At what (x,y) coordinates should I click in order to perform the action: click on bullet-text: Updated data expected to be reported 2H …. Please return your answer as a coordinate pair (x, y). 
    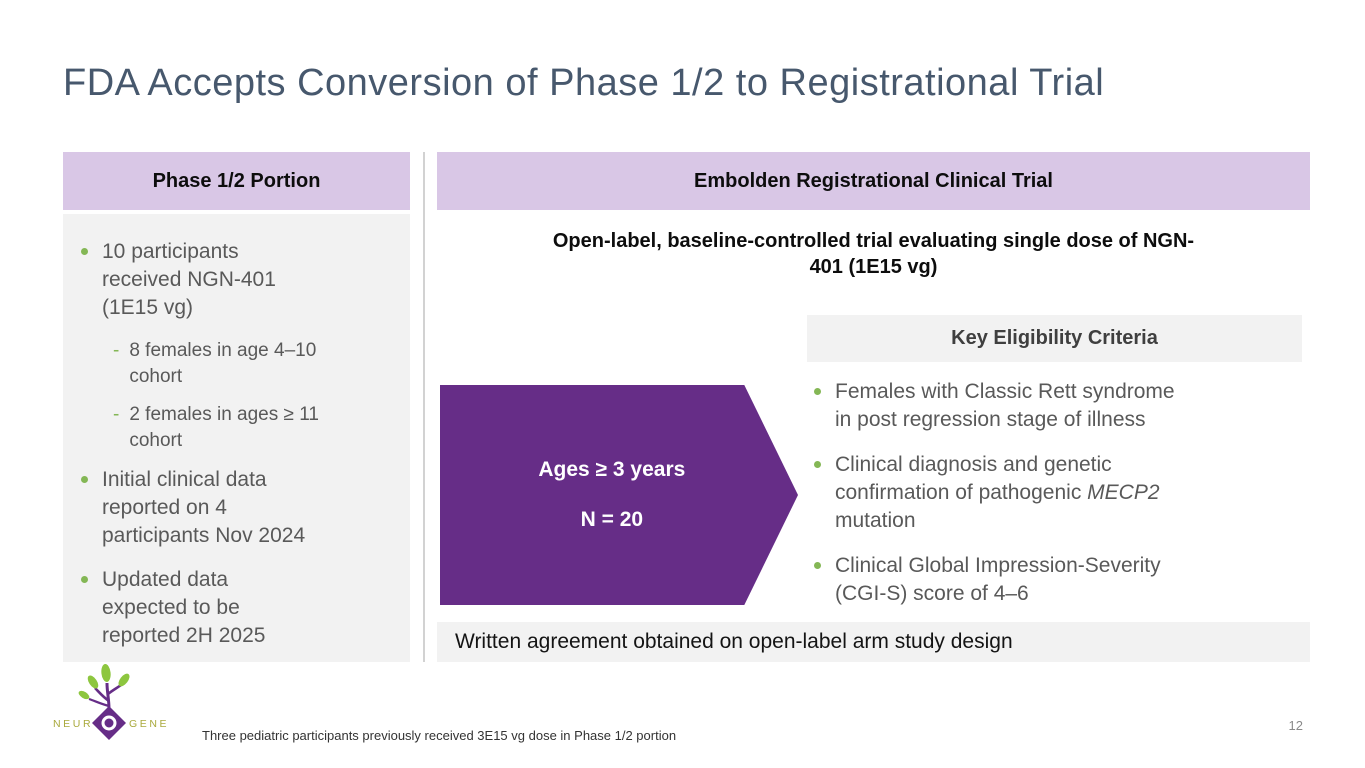
    Looking at the image, I should click on (184, 607).